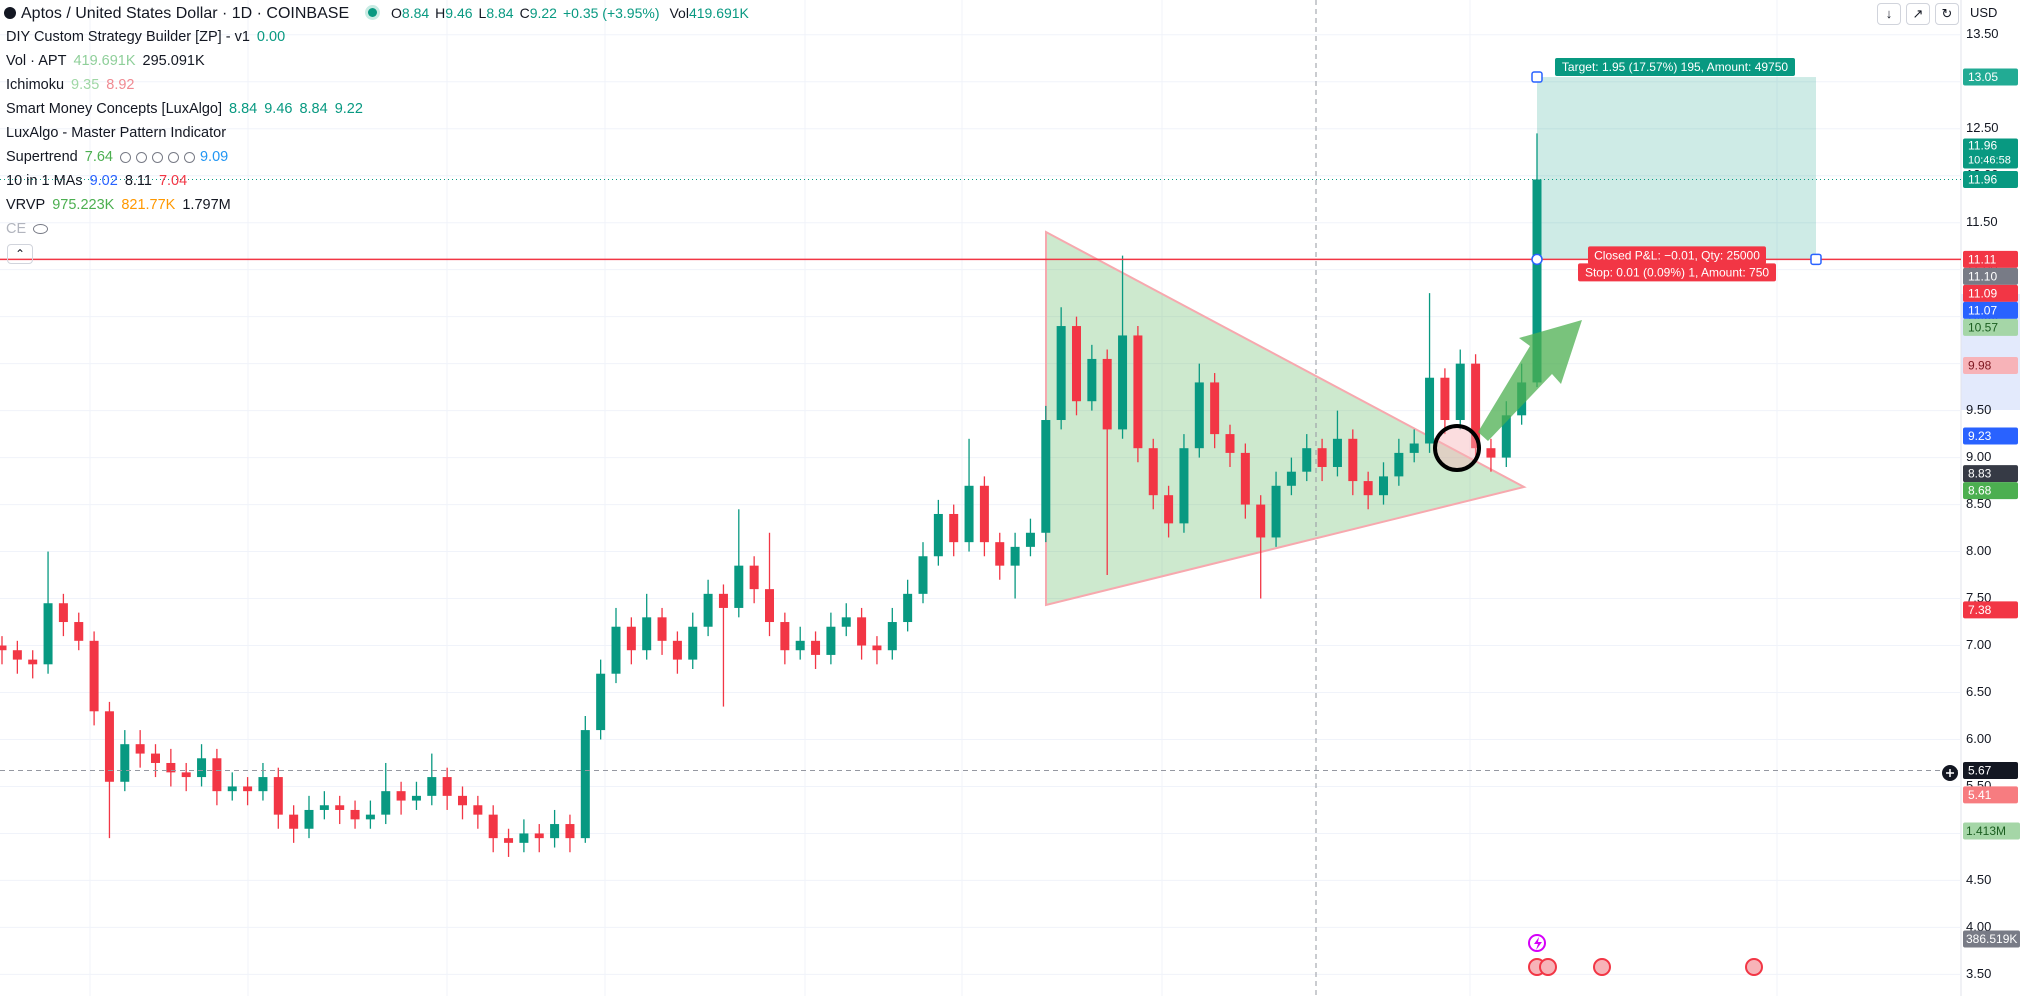  What do you see at coordinates (1816, 259) in the screenshot?
I see `entry-end-handle` at bounding box center [1816, 259].